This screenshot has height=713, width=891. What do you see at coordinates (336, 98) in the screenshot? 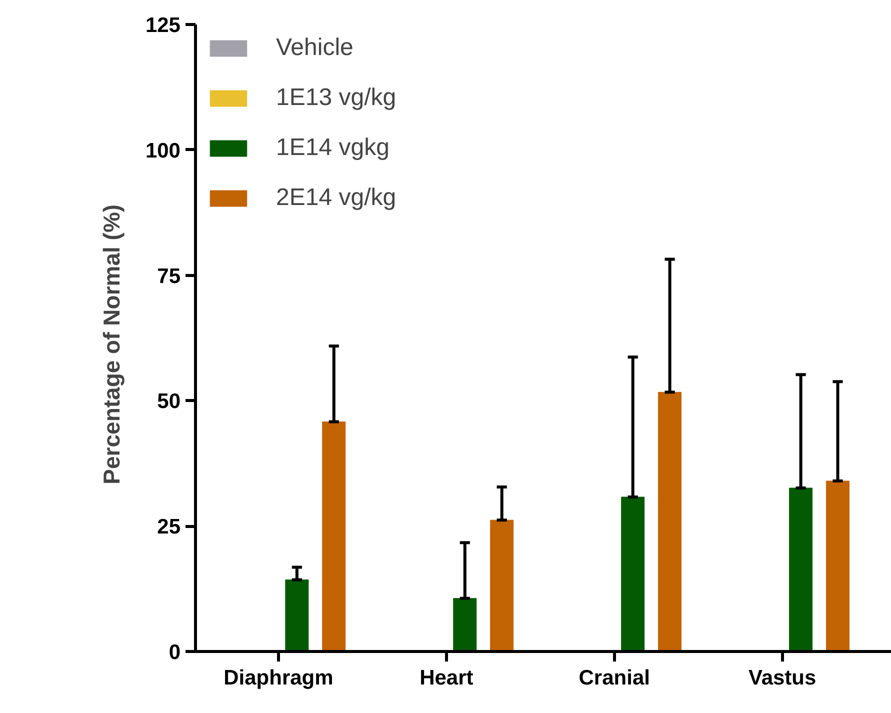
I see `legend-label: 1E13 vg/kg` at bounding box center [336, 98].